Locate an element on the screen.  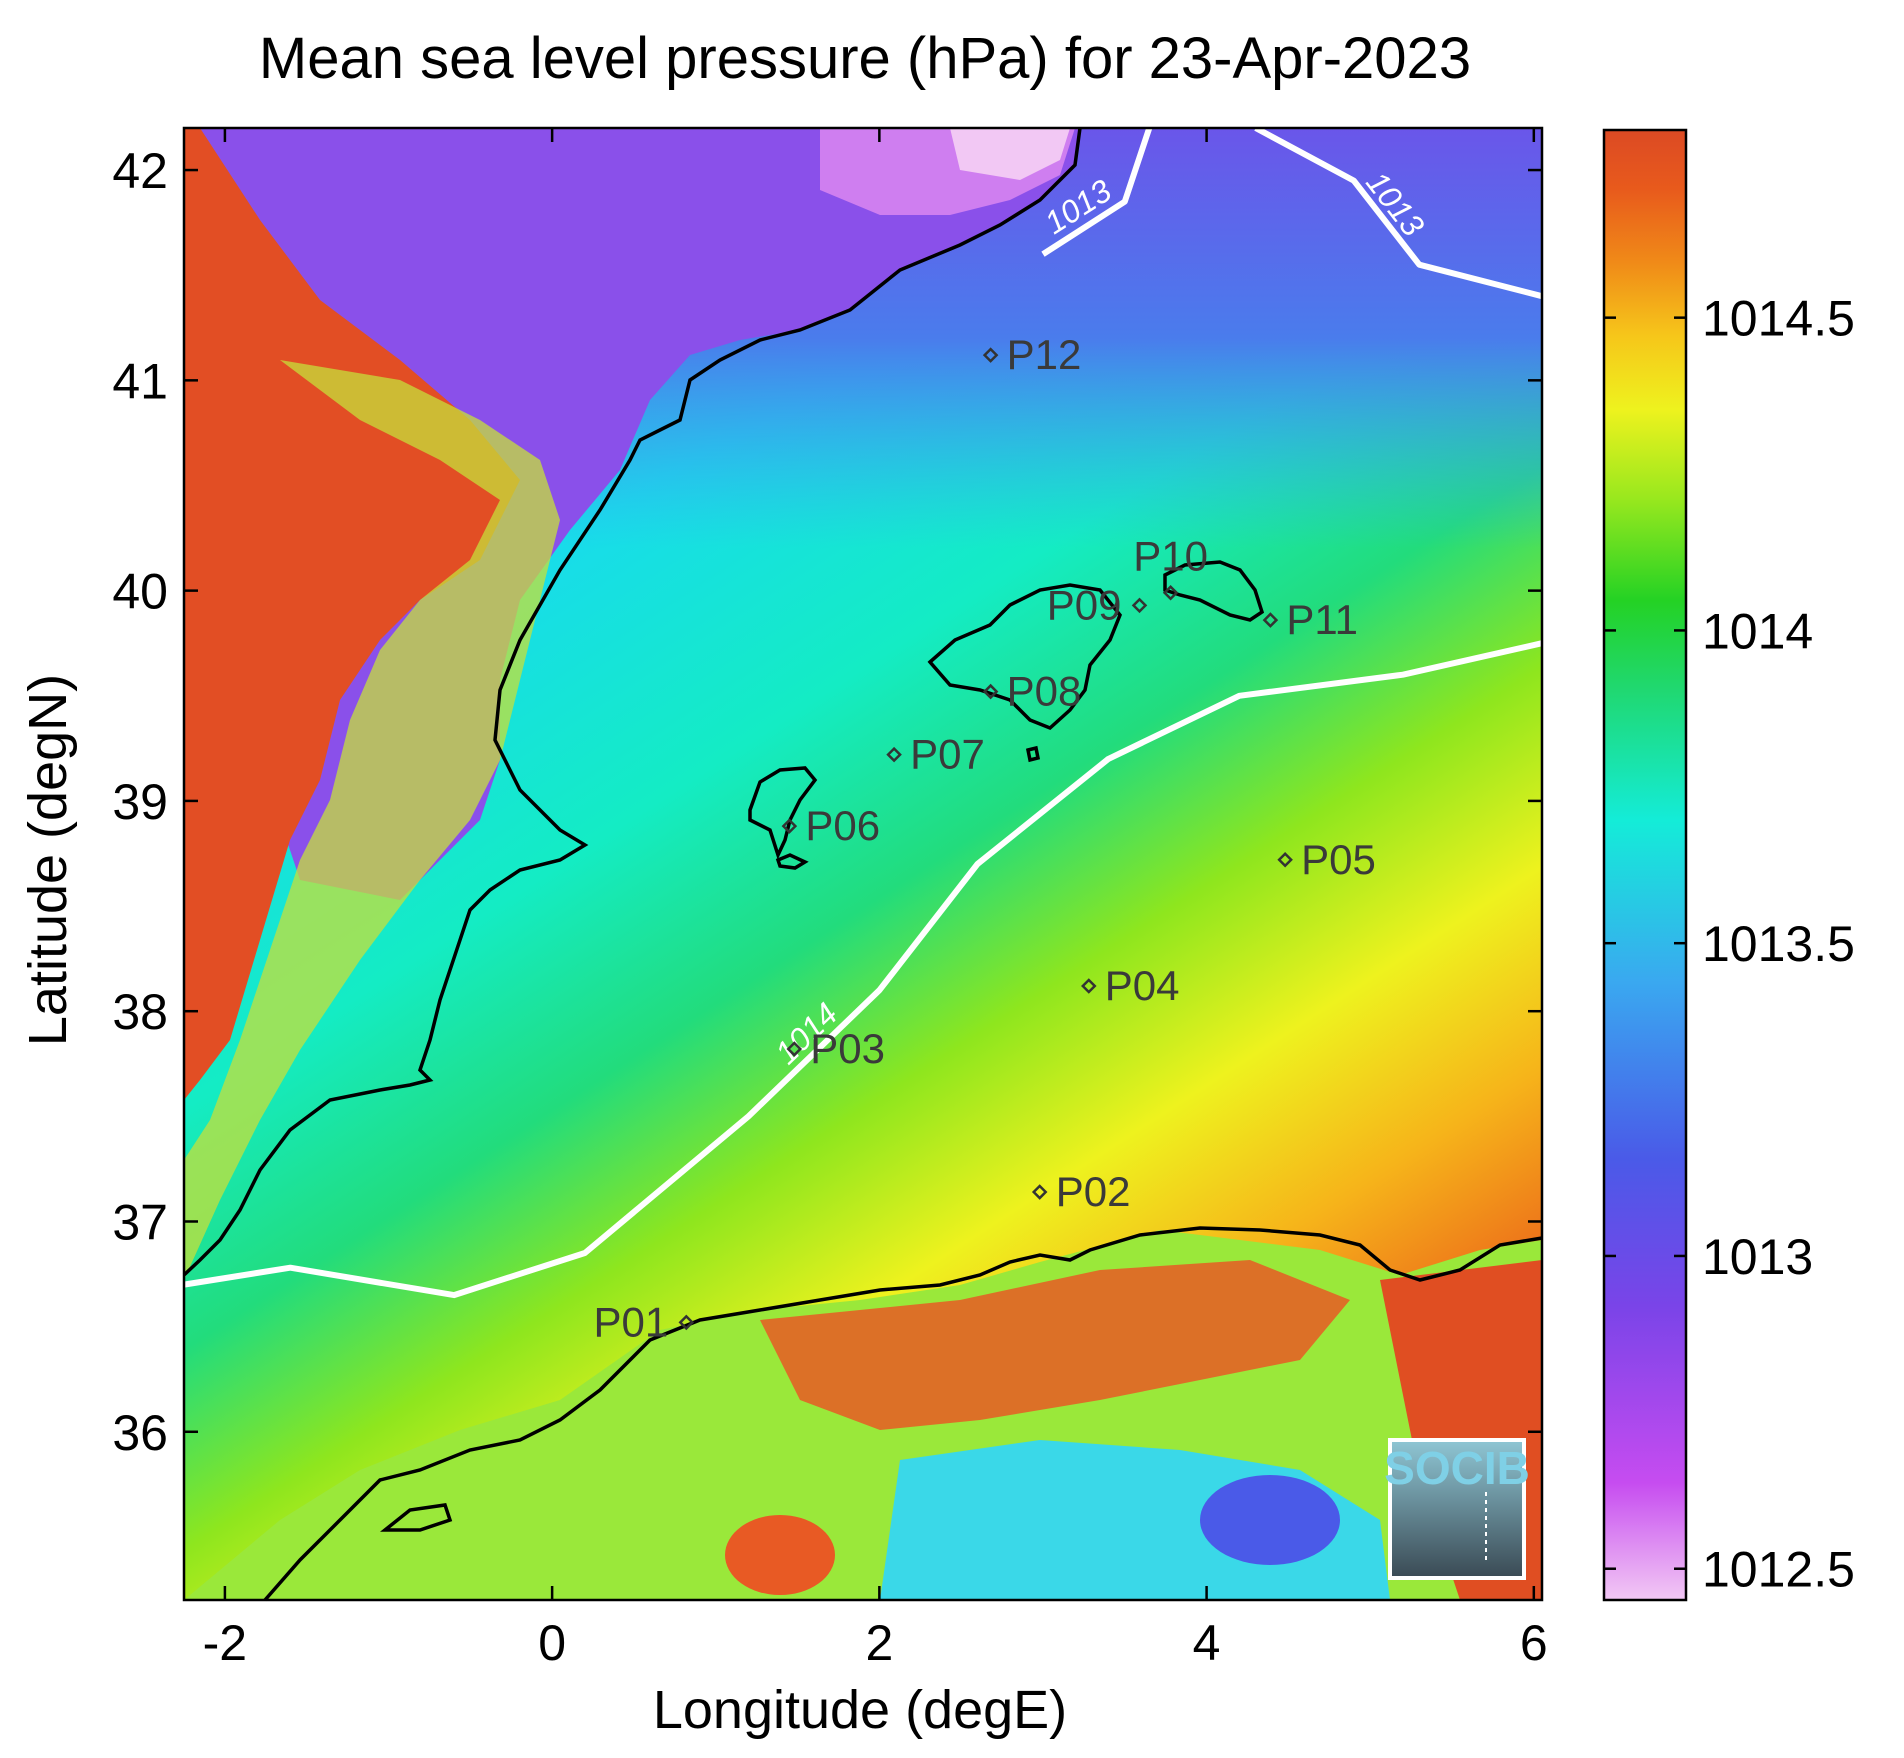
colorbar-ticks: 1012.5 1013 1013.5 1014 1014.5 is located at coordinates (1729, 944).